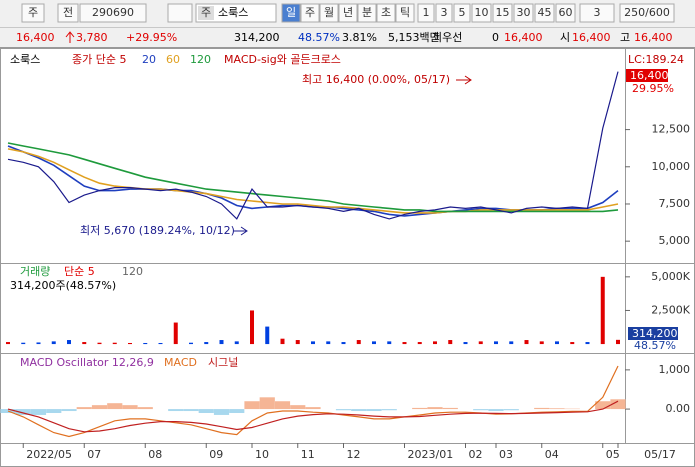 The image size is (695, 467). I want to click on count-input-box, so click(647, 13).